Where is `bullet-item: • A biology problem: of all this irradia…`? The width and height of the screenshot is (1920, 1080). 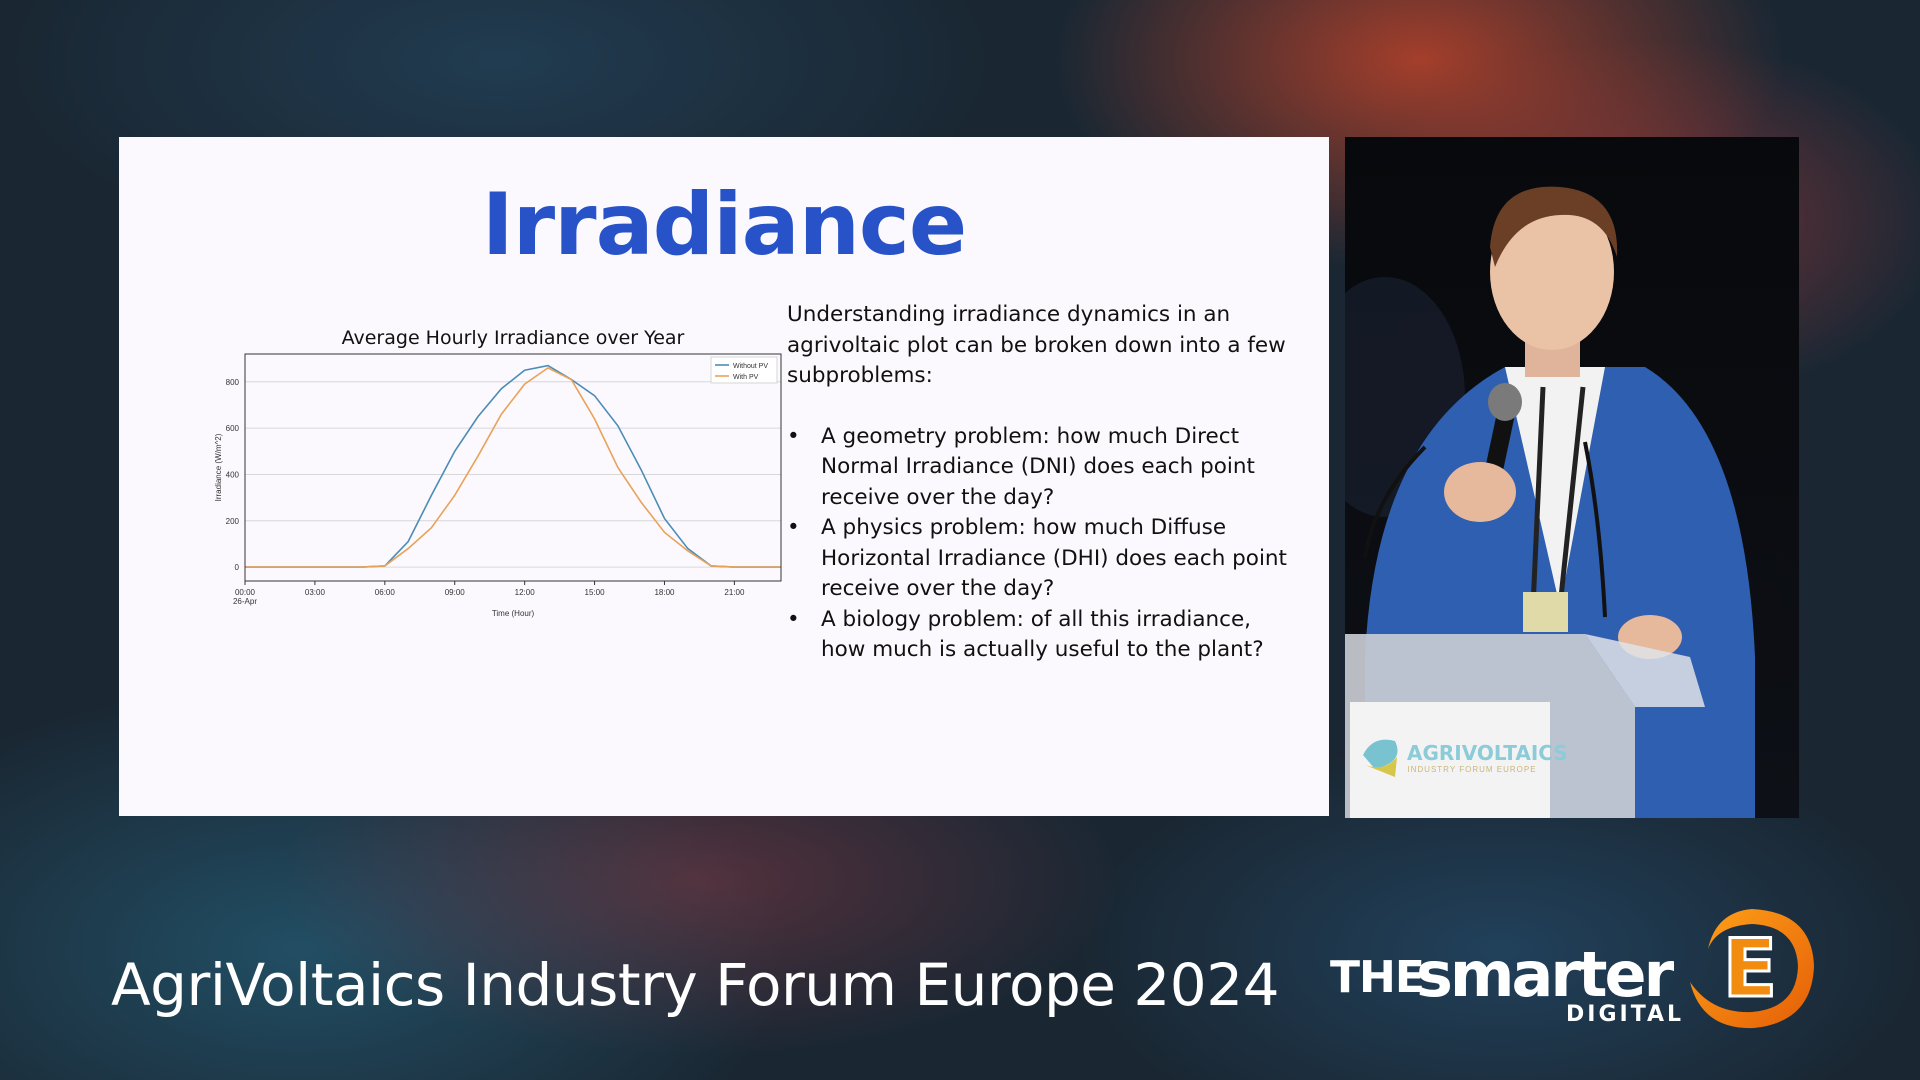
bullet-item: • A biology problem: of all this irradia… is located at coordinates (1037, 635).